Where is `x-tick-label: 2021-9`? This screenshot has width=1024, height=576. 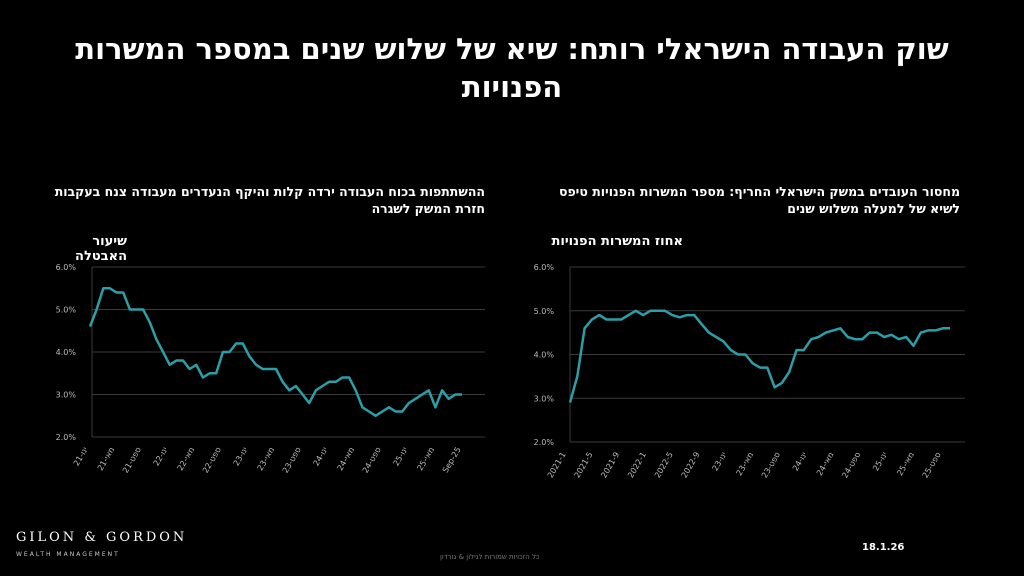 x-tick-label: 2021-9 is located at coordinates (610, 465).